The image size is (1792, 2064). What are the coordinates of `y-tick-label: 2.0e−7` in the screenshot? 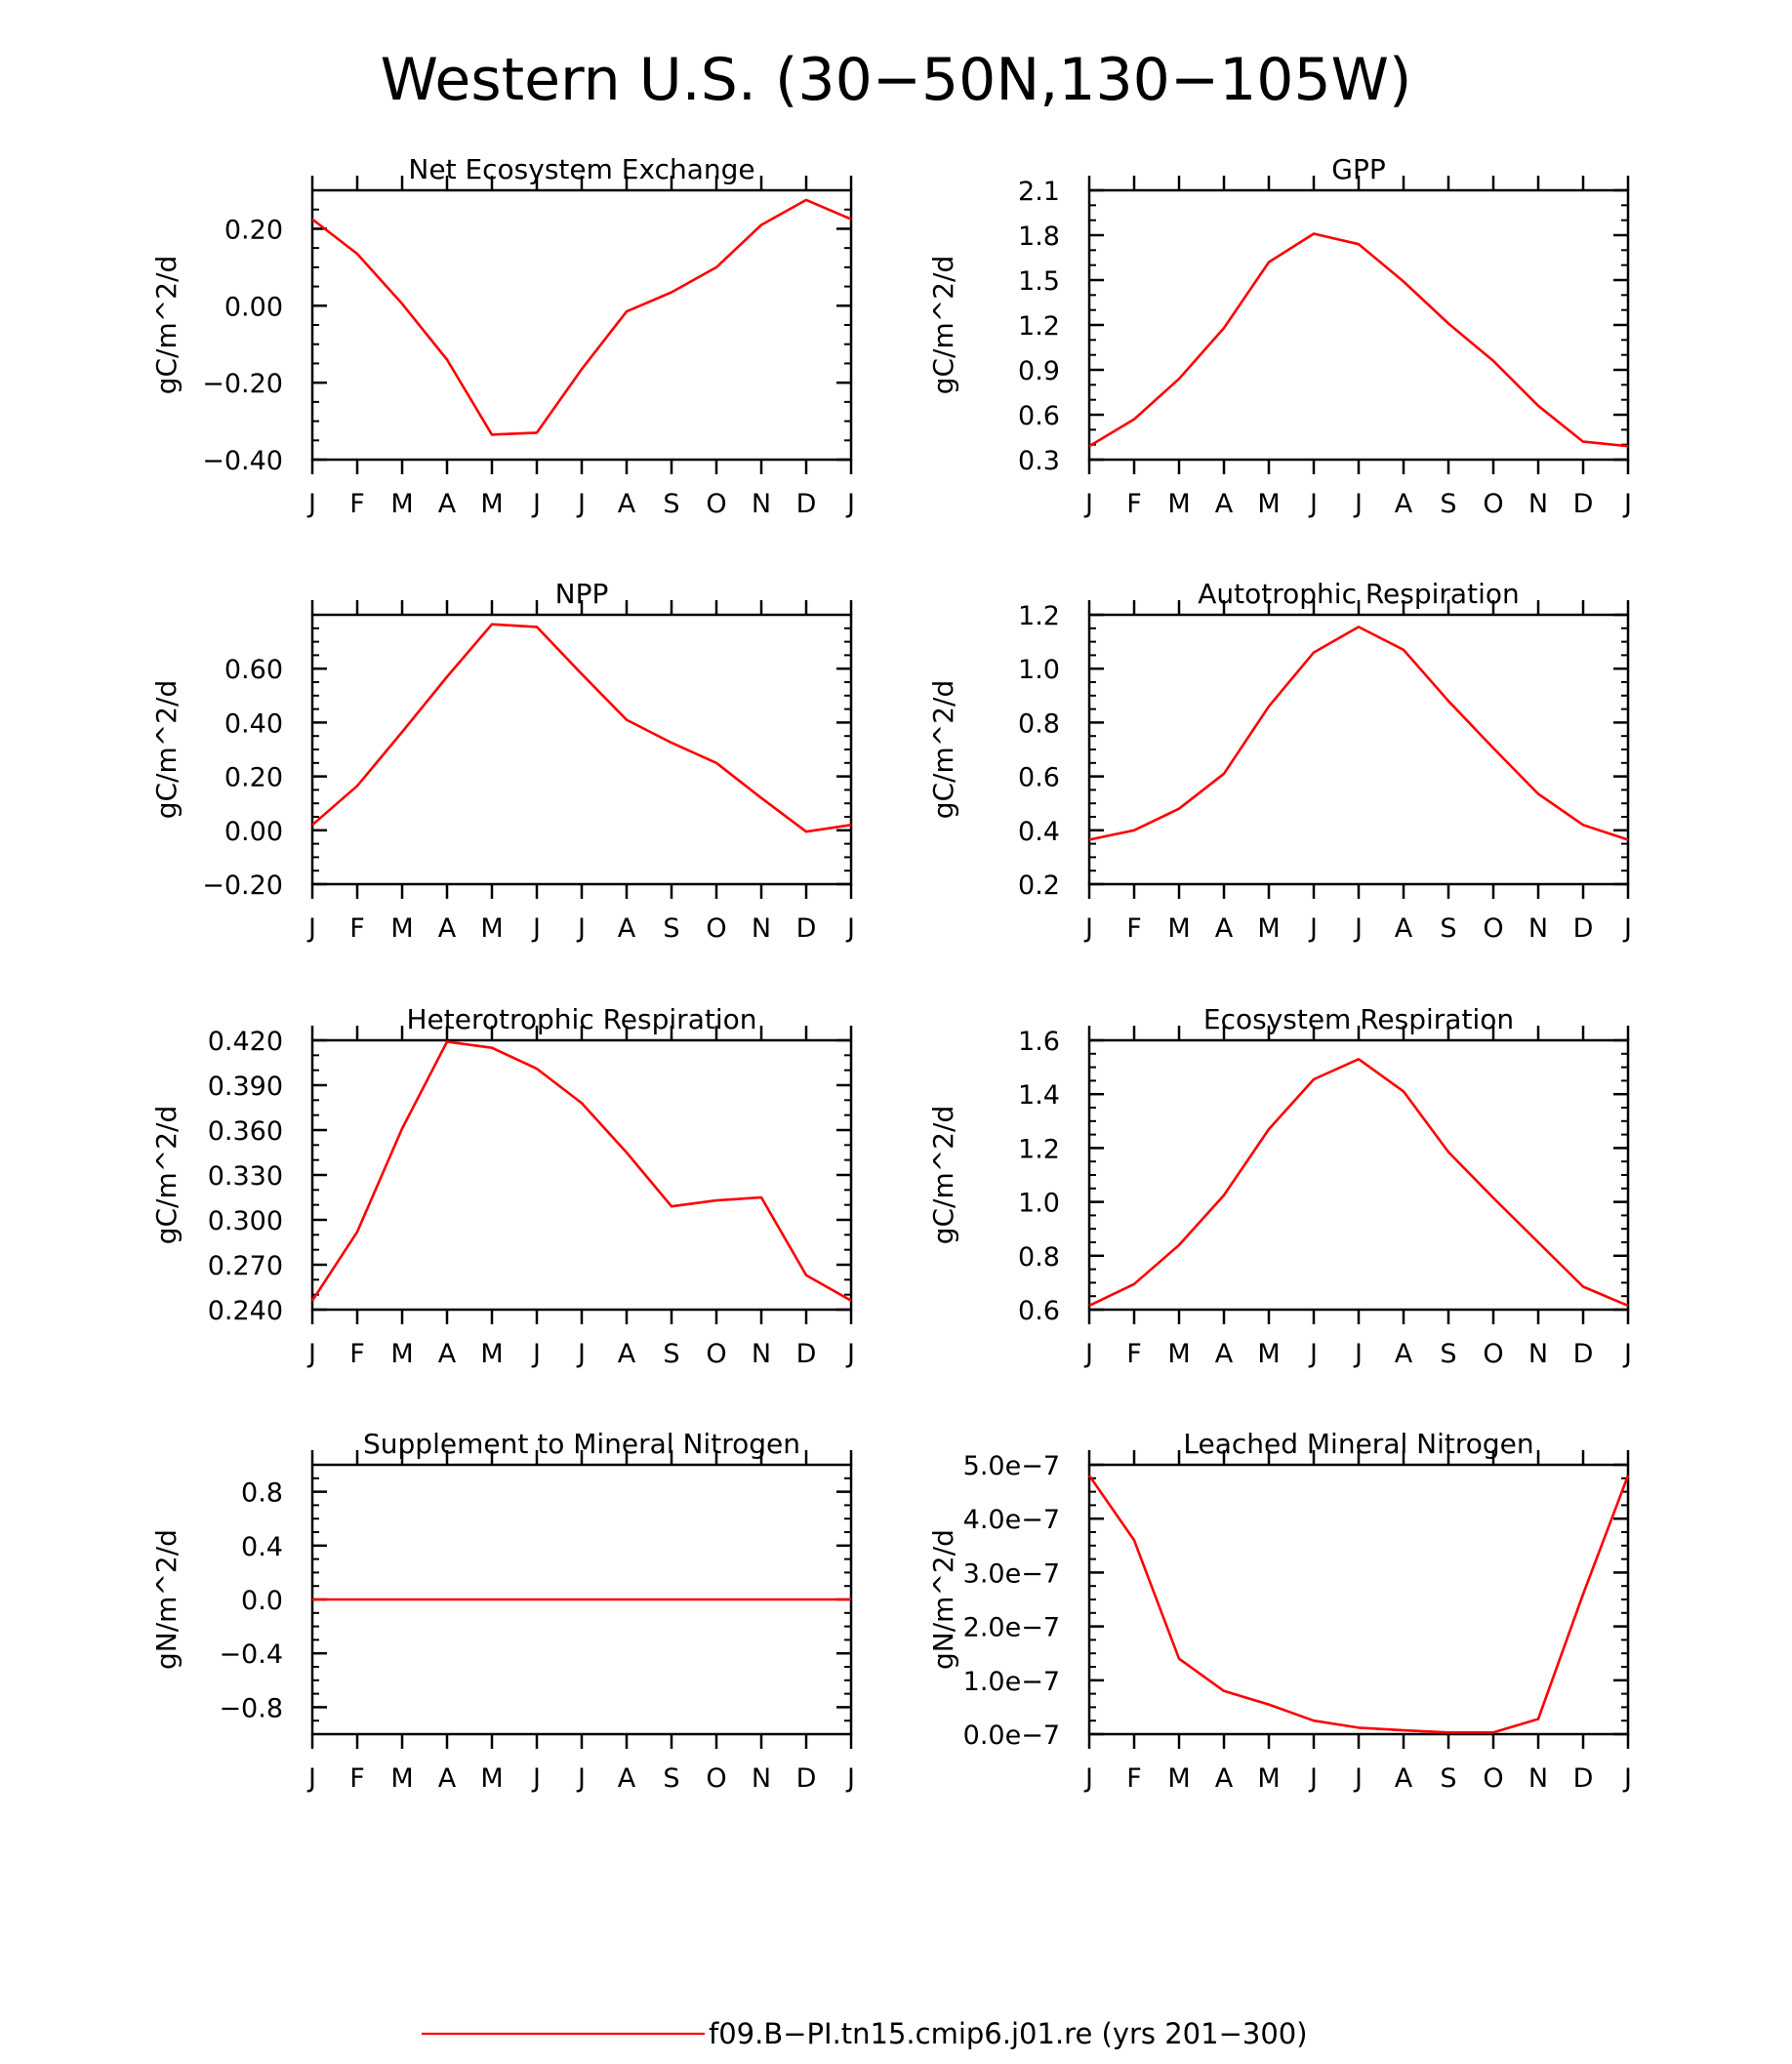 It's located at (1011, 1628).